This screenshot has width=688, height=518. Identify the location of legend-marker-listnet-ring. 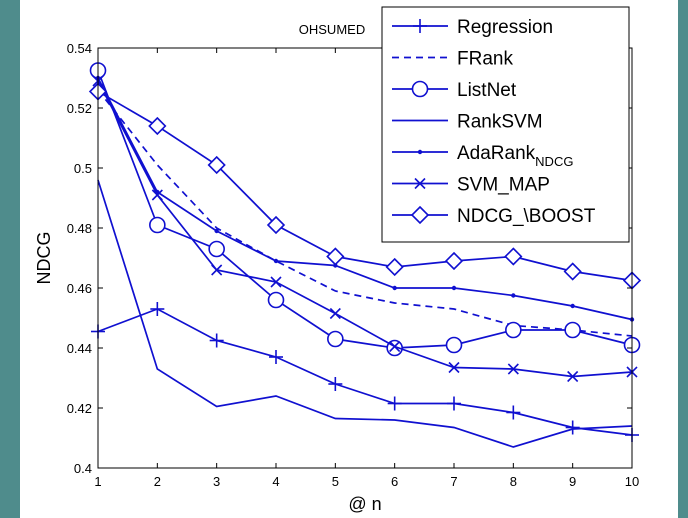
(420, 89).